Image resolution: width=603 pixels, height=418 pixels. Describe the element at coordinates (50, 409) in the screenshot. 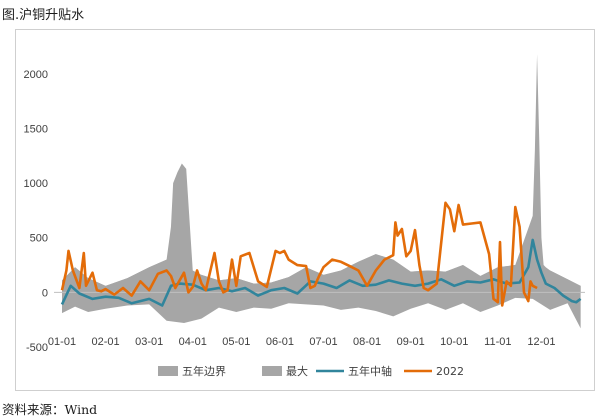

I see `source-note: 资料来源：Wind` at that location.